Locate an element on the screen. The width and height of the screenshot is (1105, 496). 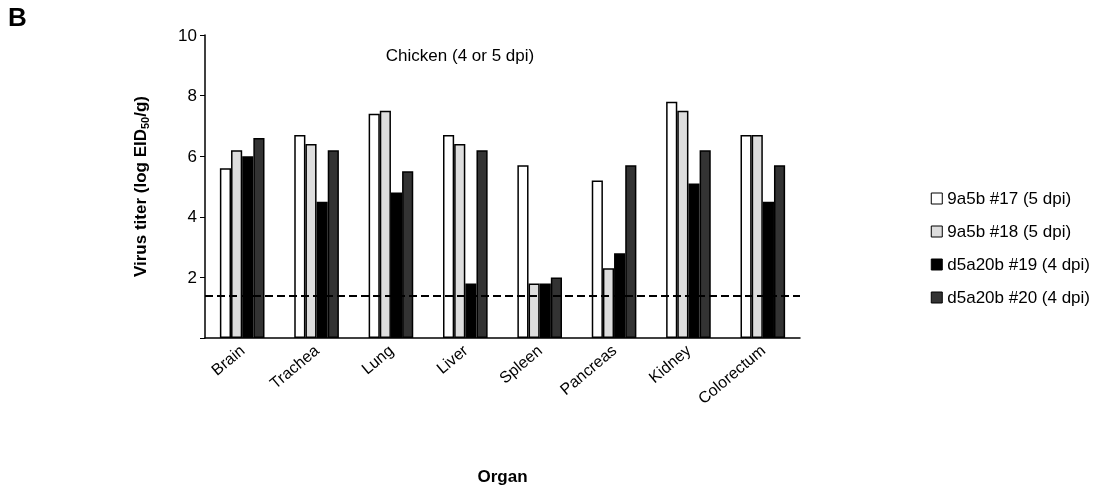
text: Chicken (4 or 5 dpi) is located at coordinates (460, 55).